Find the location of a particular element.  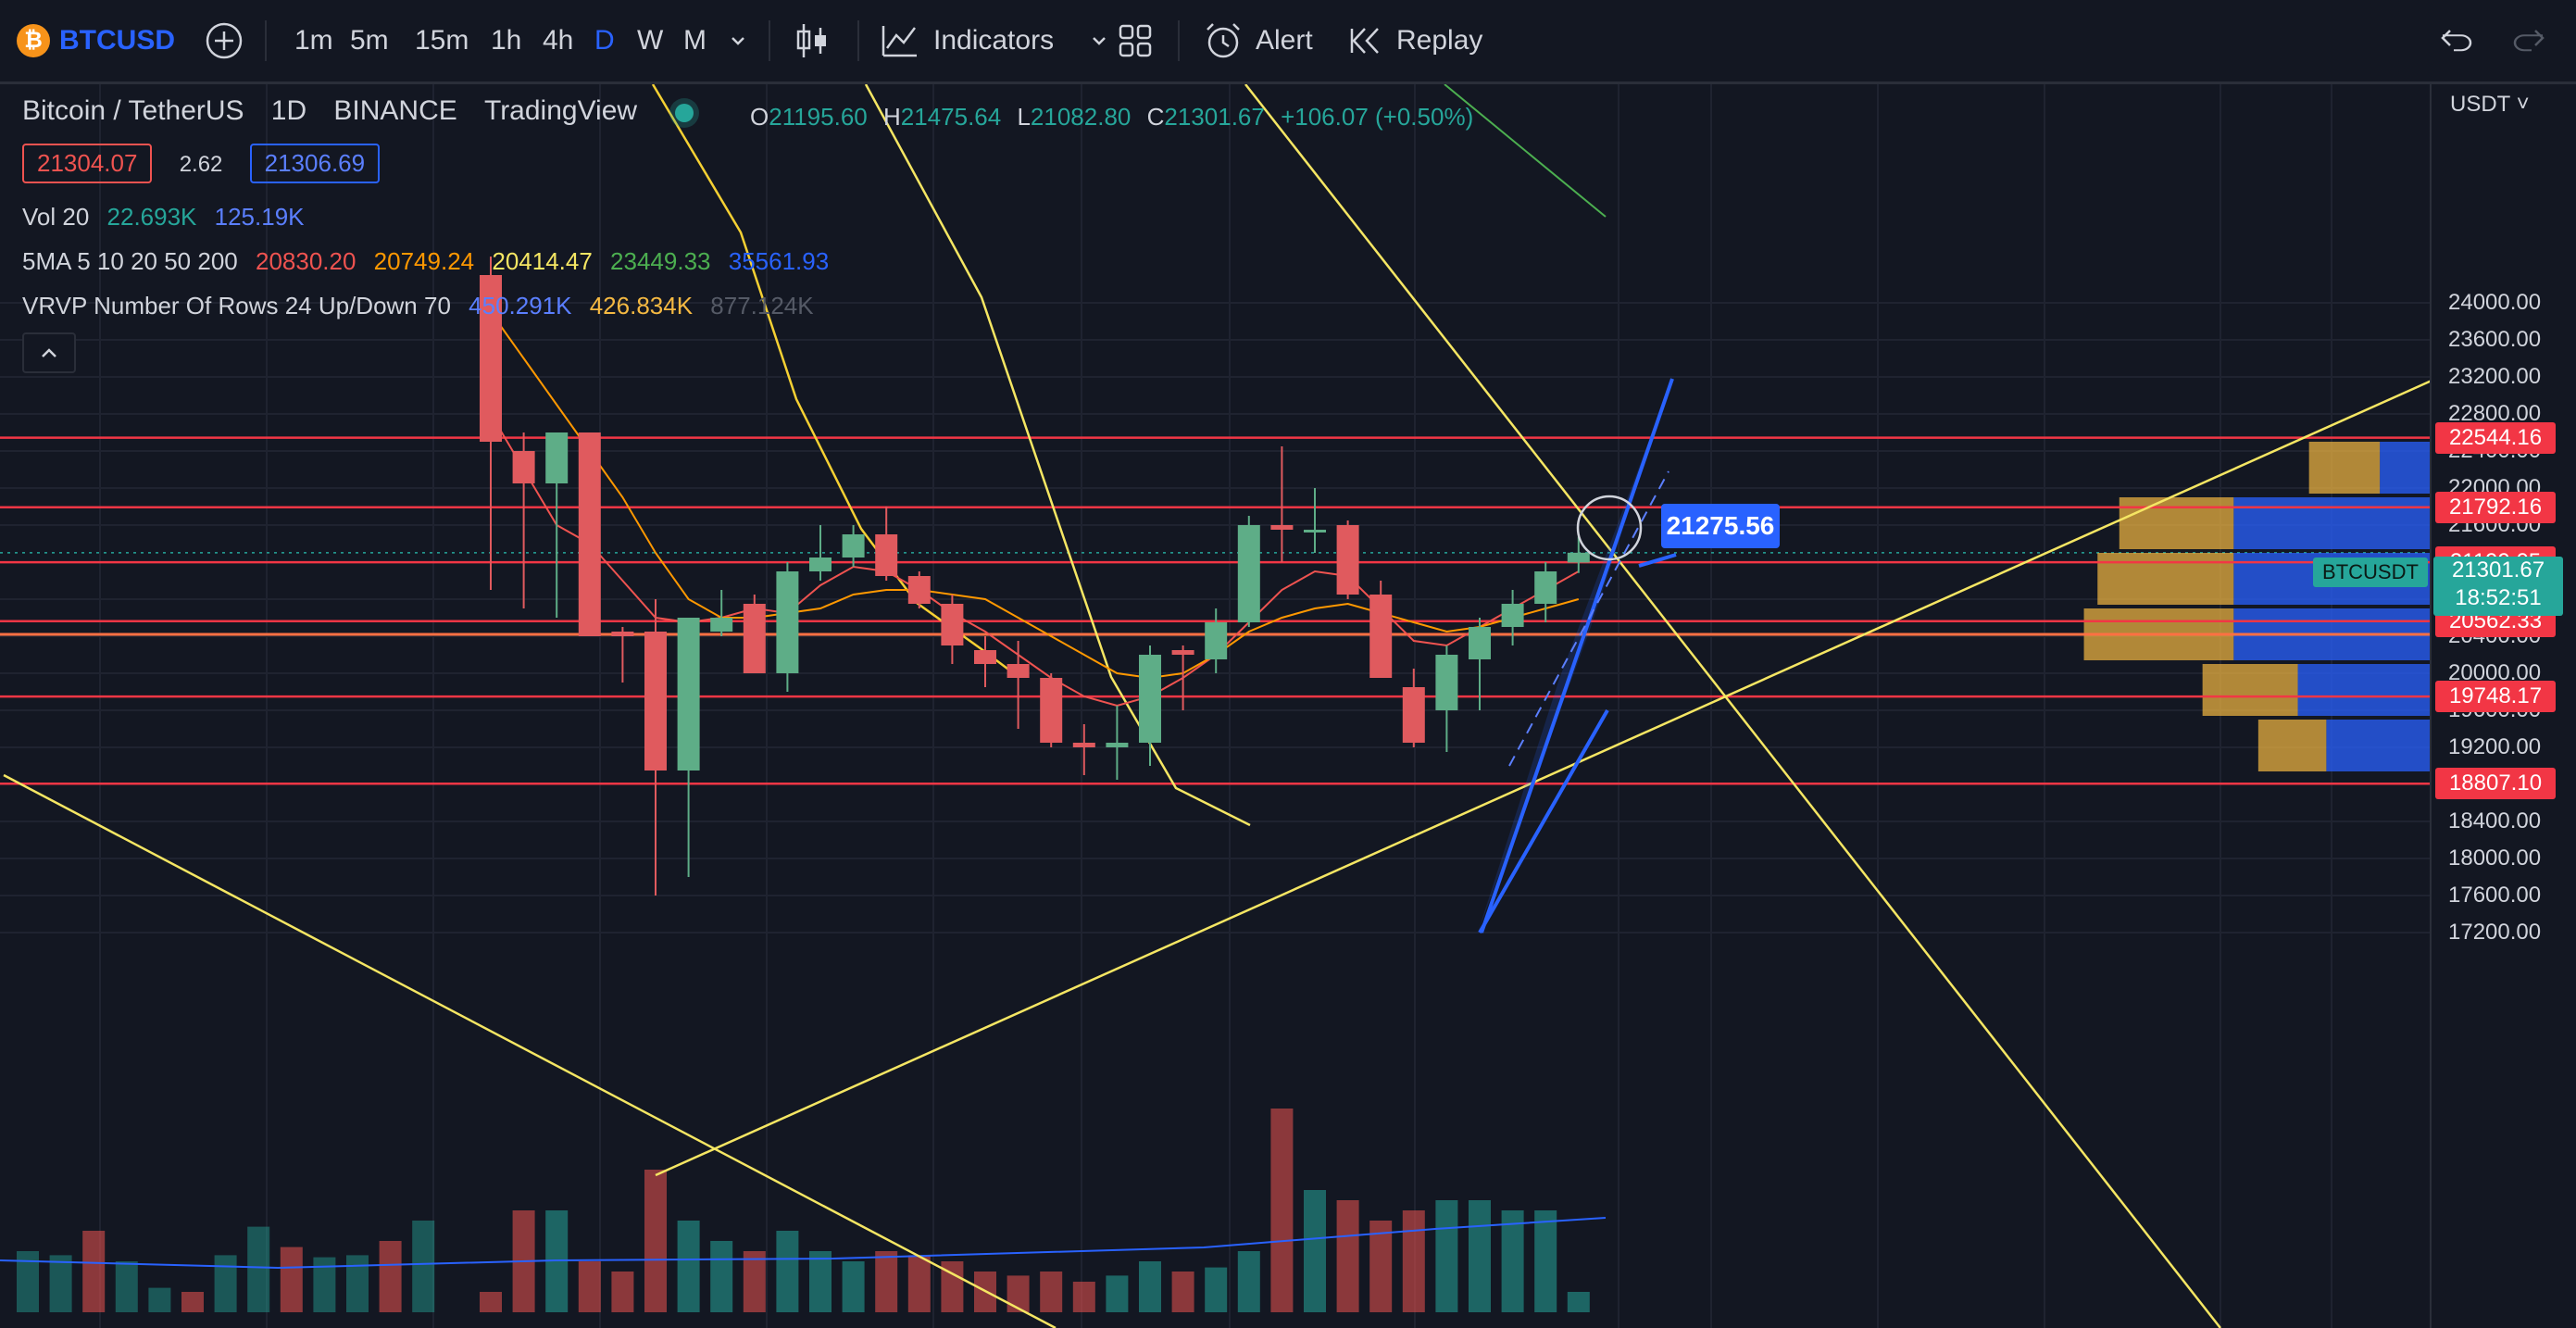

volume-ma-value: 125.19K is located at coordinates (259, 217).